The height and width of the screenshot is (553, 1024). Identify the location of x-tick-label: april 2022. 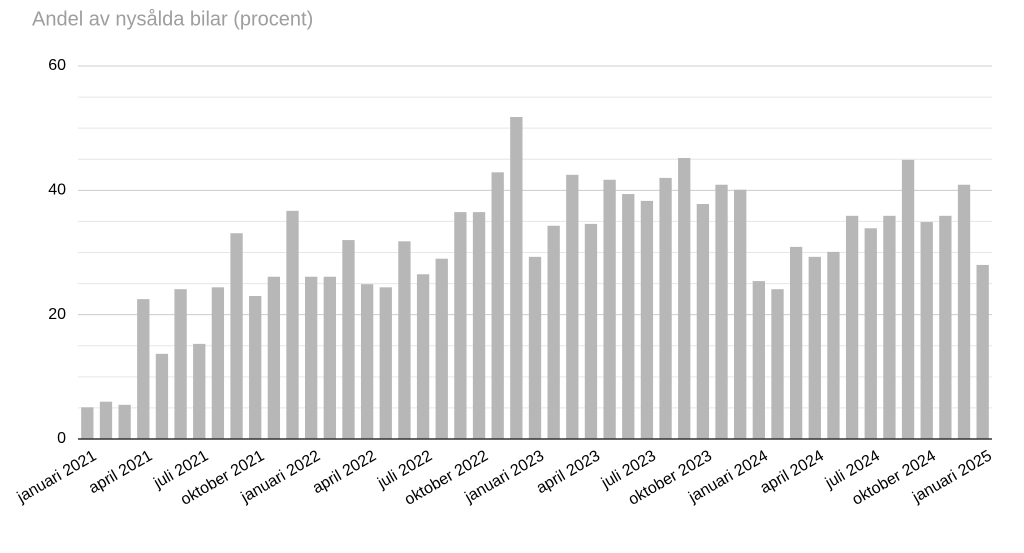
(344, 472).